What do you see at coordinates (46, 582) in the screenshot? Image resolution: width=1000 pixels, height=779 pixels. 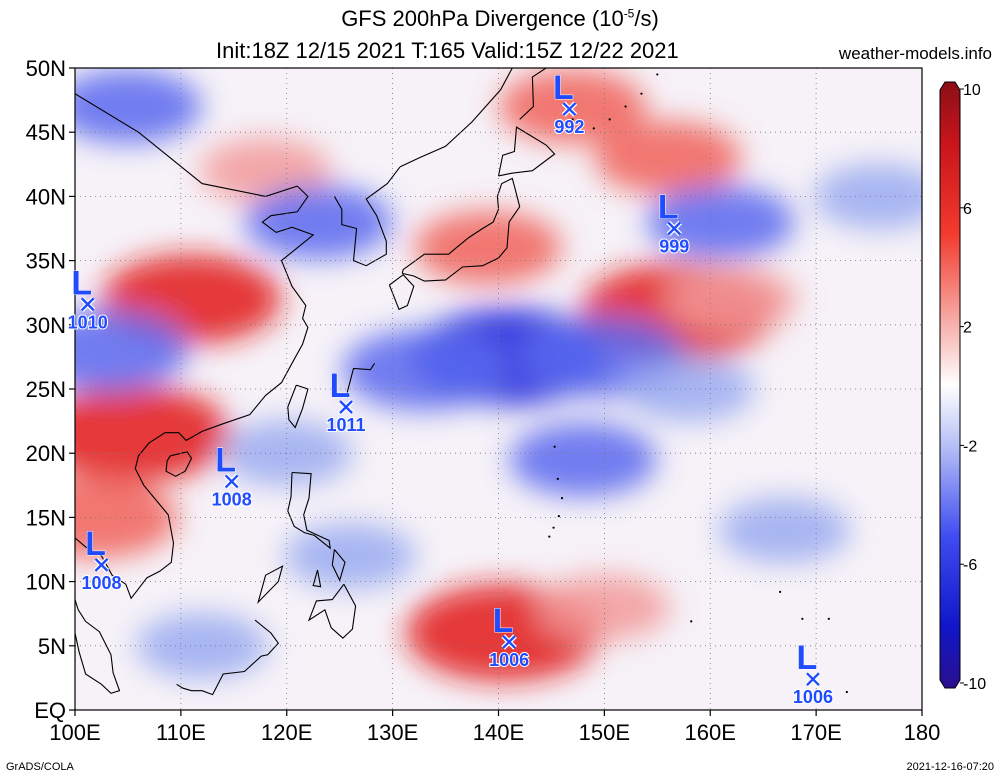 I see `lat-tick-label: 10N` at bounding box center [46, 582].